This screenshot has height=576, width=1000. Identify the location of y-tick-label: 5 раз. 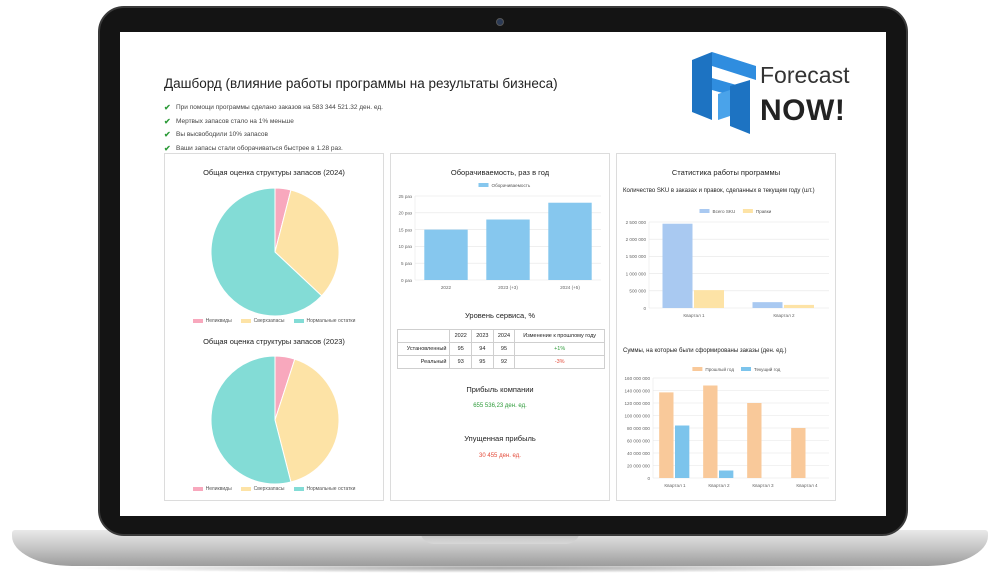
(406, 263).